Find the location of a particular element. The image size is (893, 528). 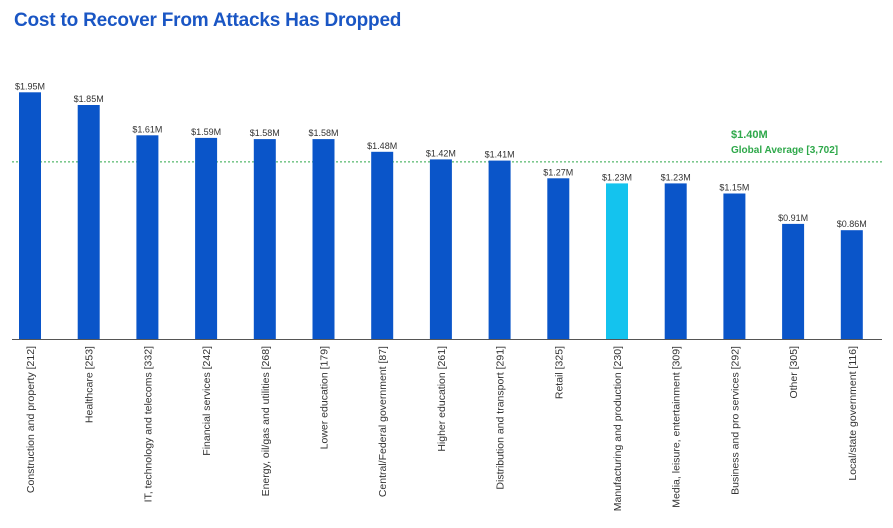

bar-value-label: $0.86M is located at coordinates (852, 224).